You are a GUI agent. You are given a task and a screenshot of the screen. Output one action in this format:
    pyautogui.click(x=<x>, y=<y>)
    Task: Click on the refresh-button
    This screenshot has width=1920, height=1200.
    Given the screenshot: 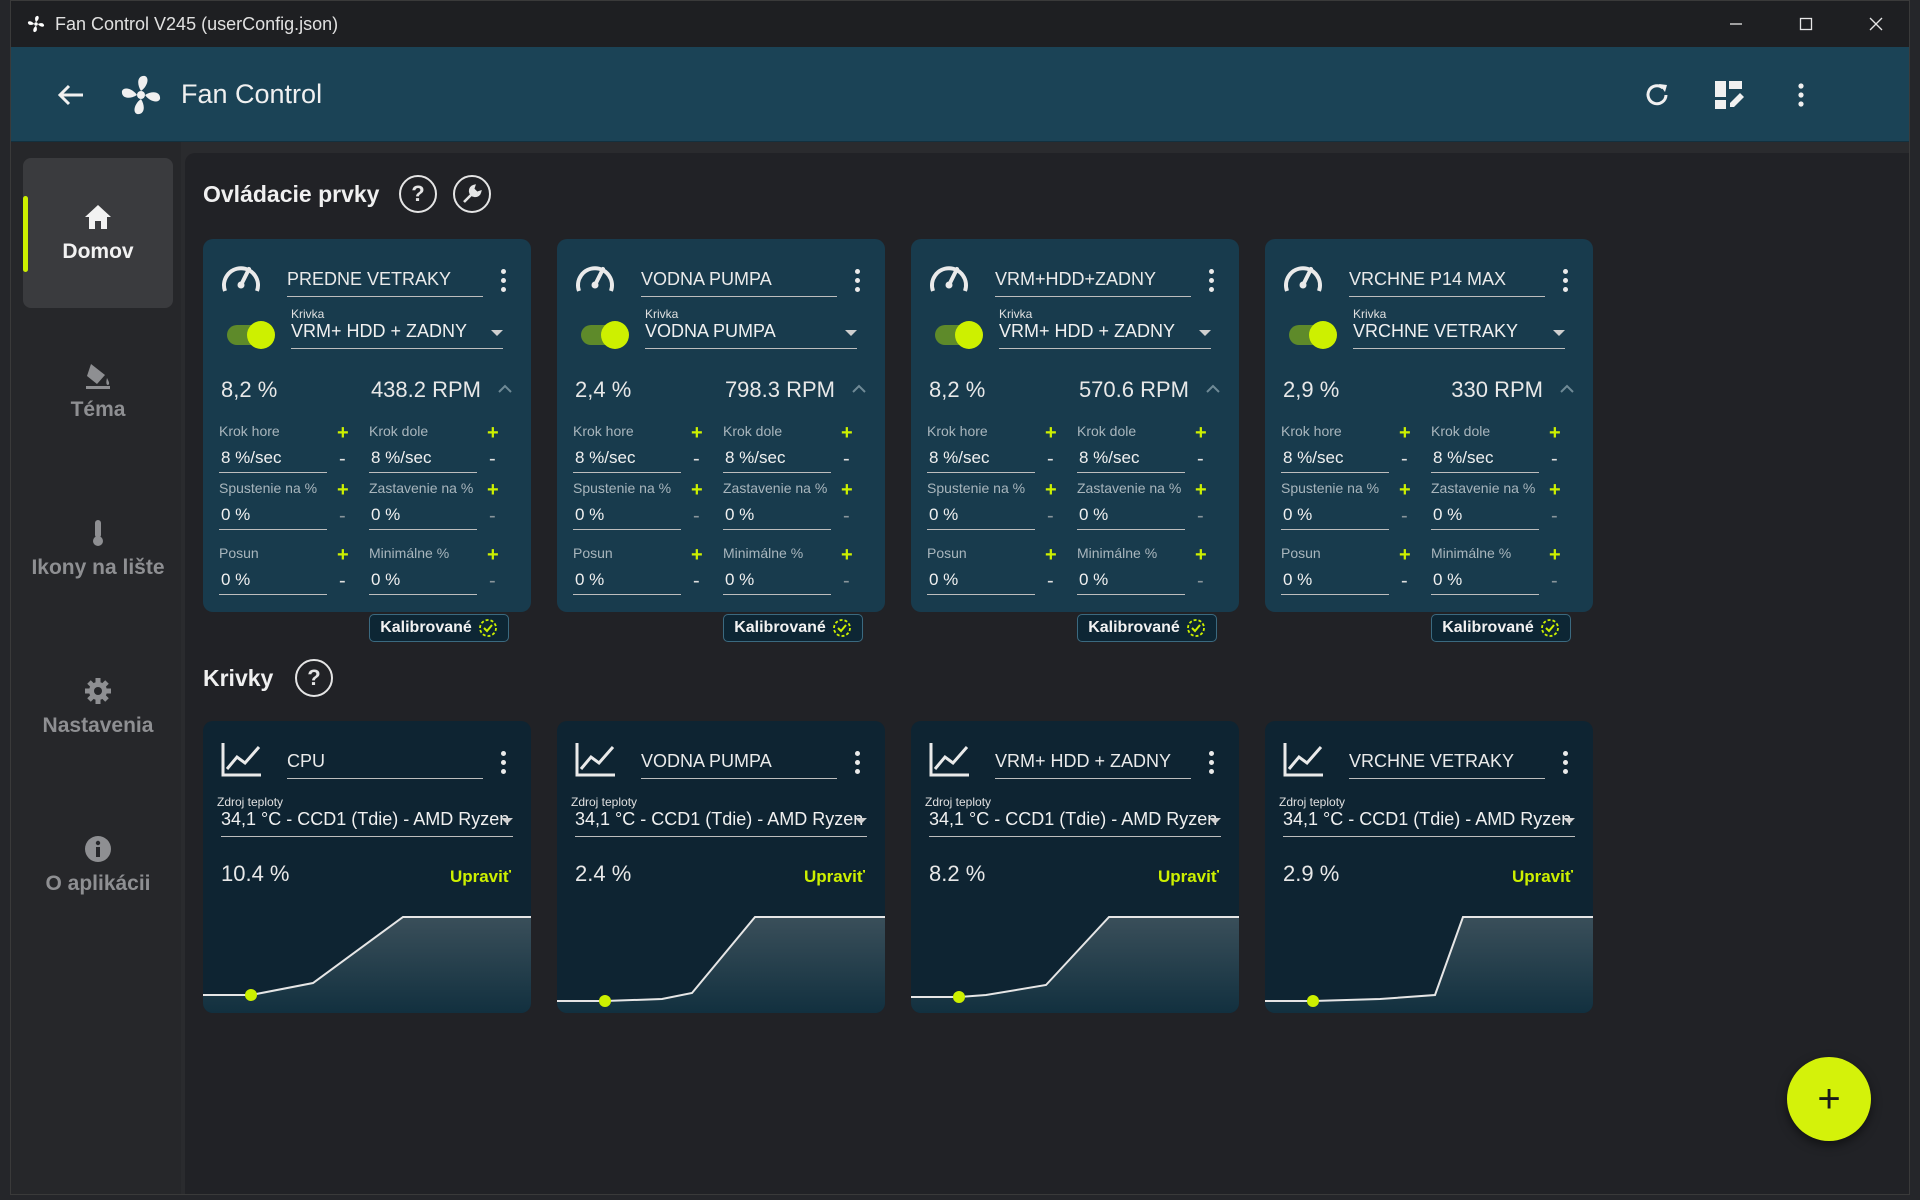 What is the action you would take?
    pyautogui.click(x=1657, y=95)
    